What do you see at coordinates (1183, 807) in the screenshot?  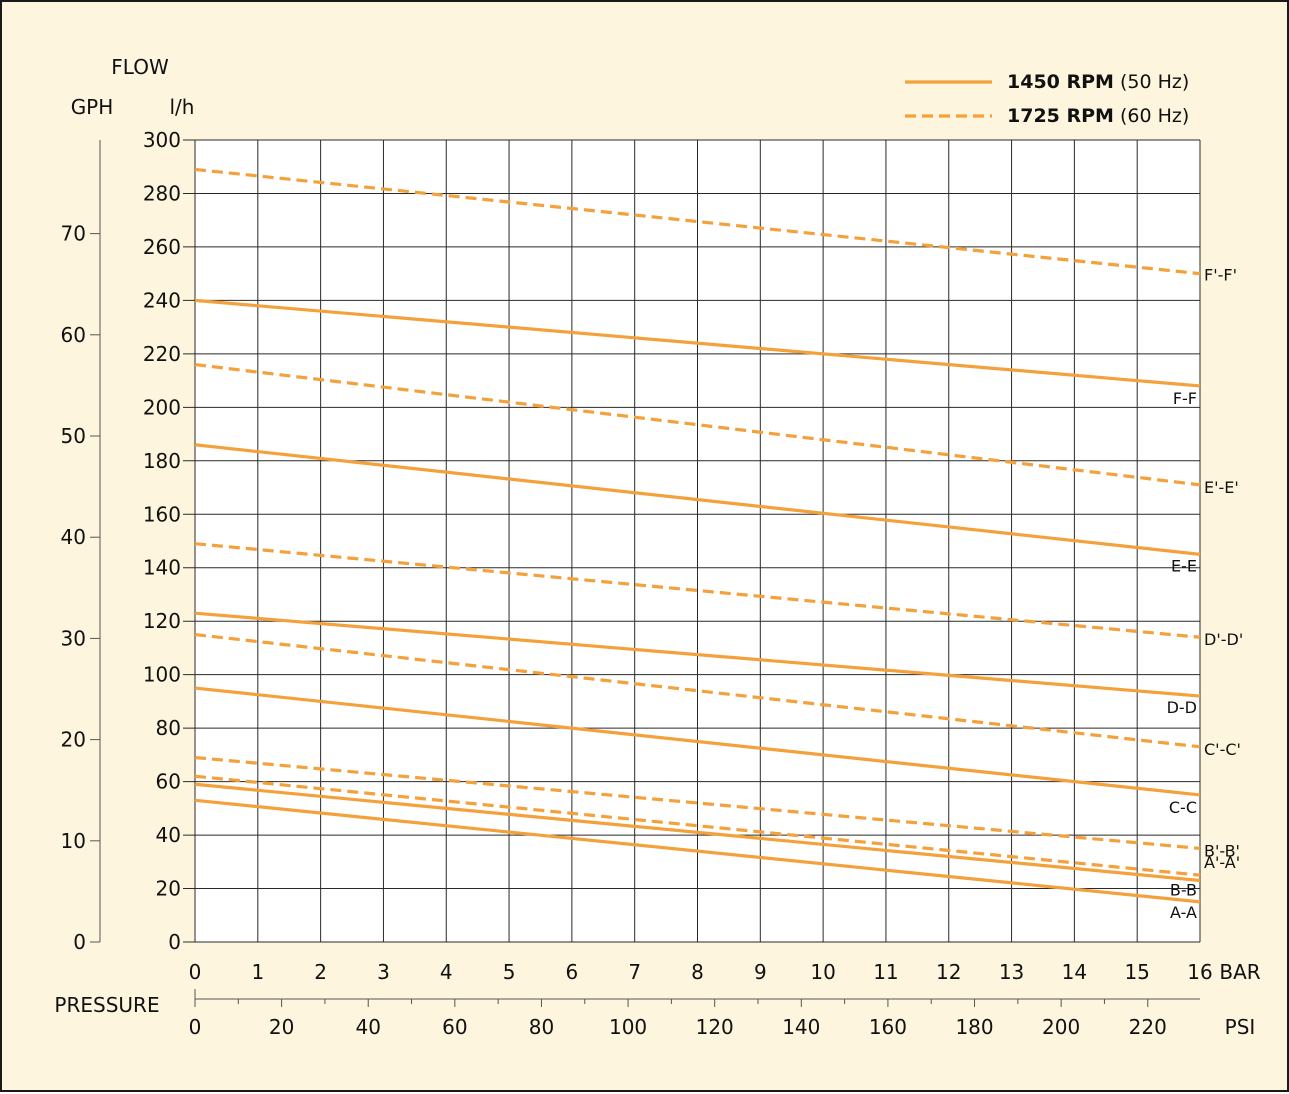 I see `series-label: C-C` at bounding box center [1183, 807].